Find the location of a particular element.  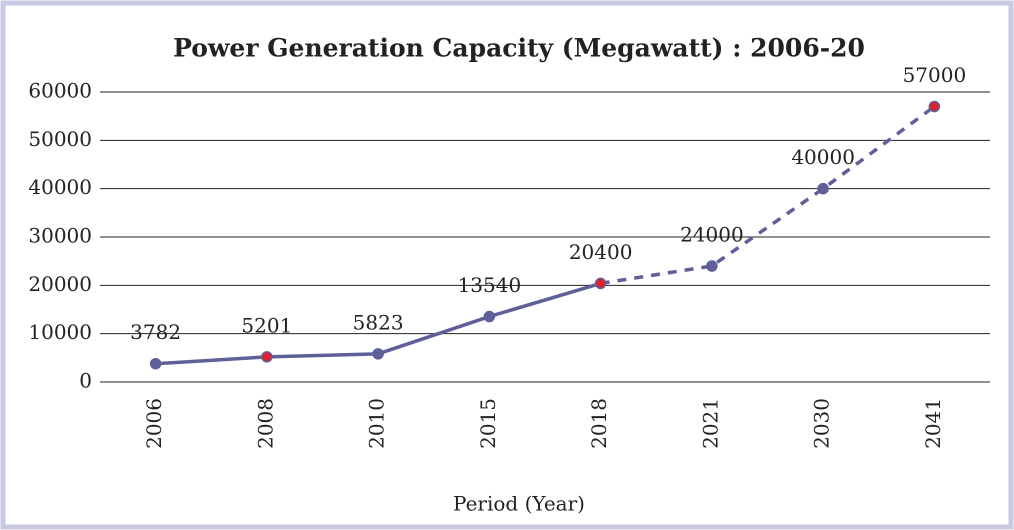

x-tick-label: 2006 is located at coordinates (154, 423).